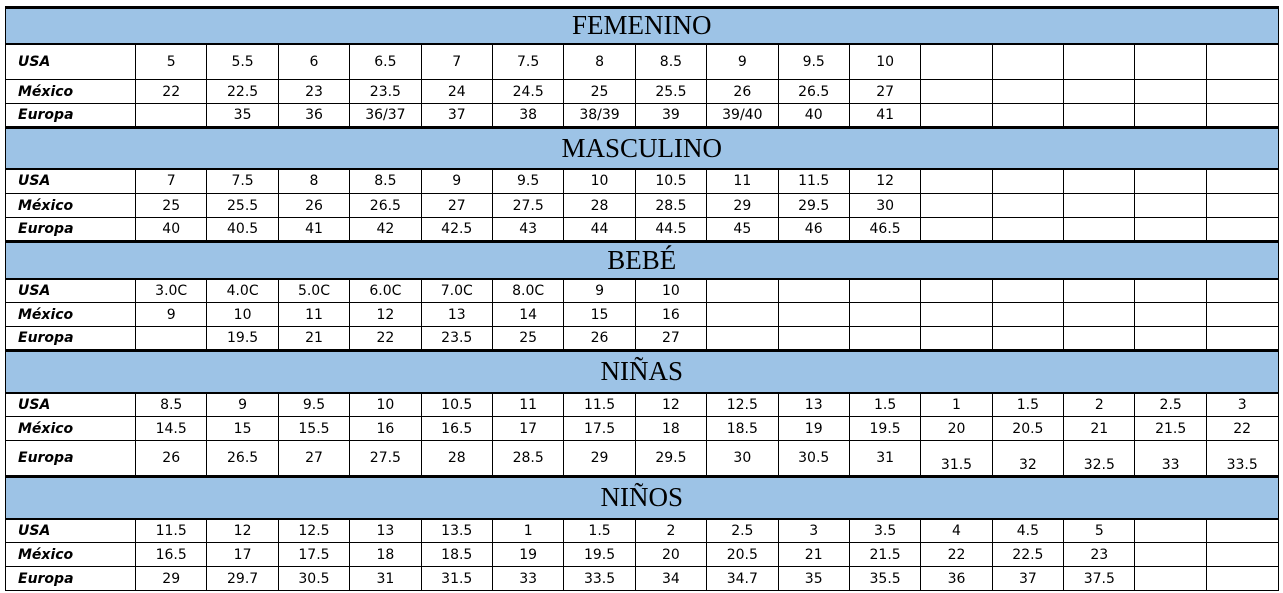 The width and height of the screenshot is (1283, 593). What do you see at coordinates (813, 205) in the screenshot?
I see `size-cell: 29.5` at bounding box center [813, 205].